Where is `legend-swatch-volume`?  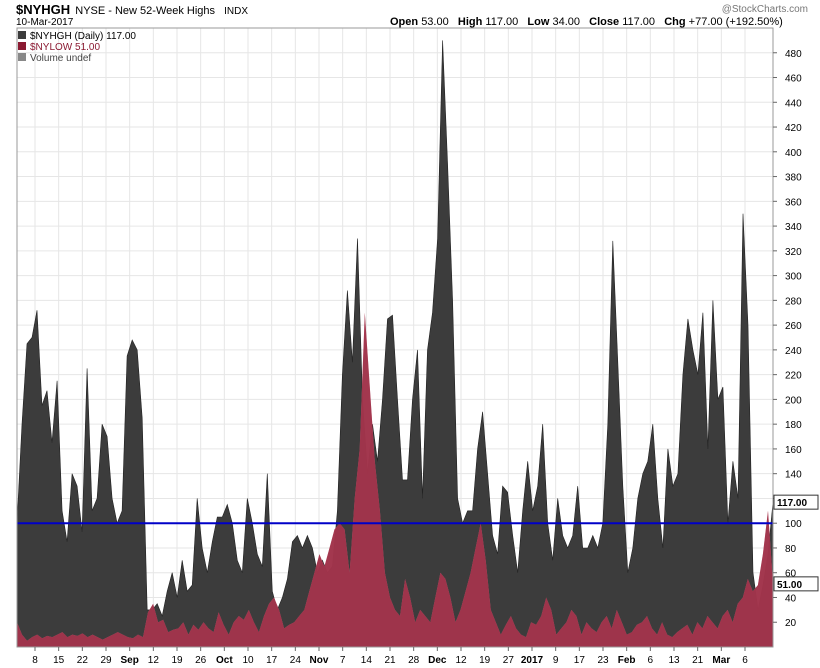
legend-swatch-volume is located at coordinates (22, 57).